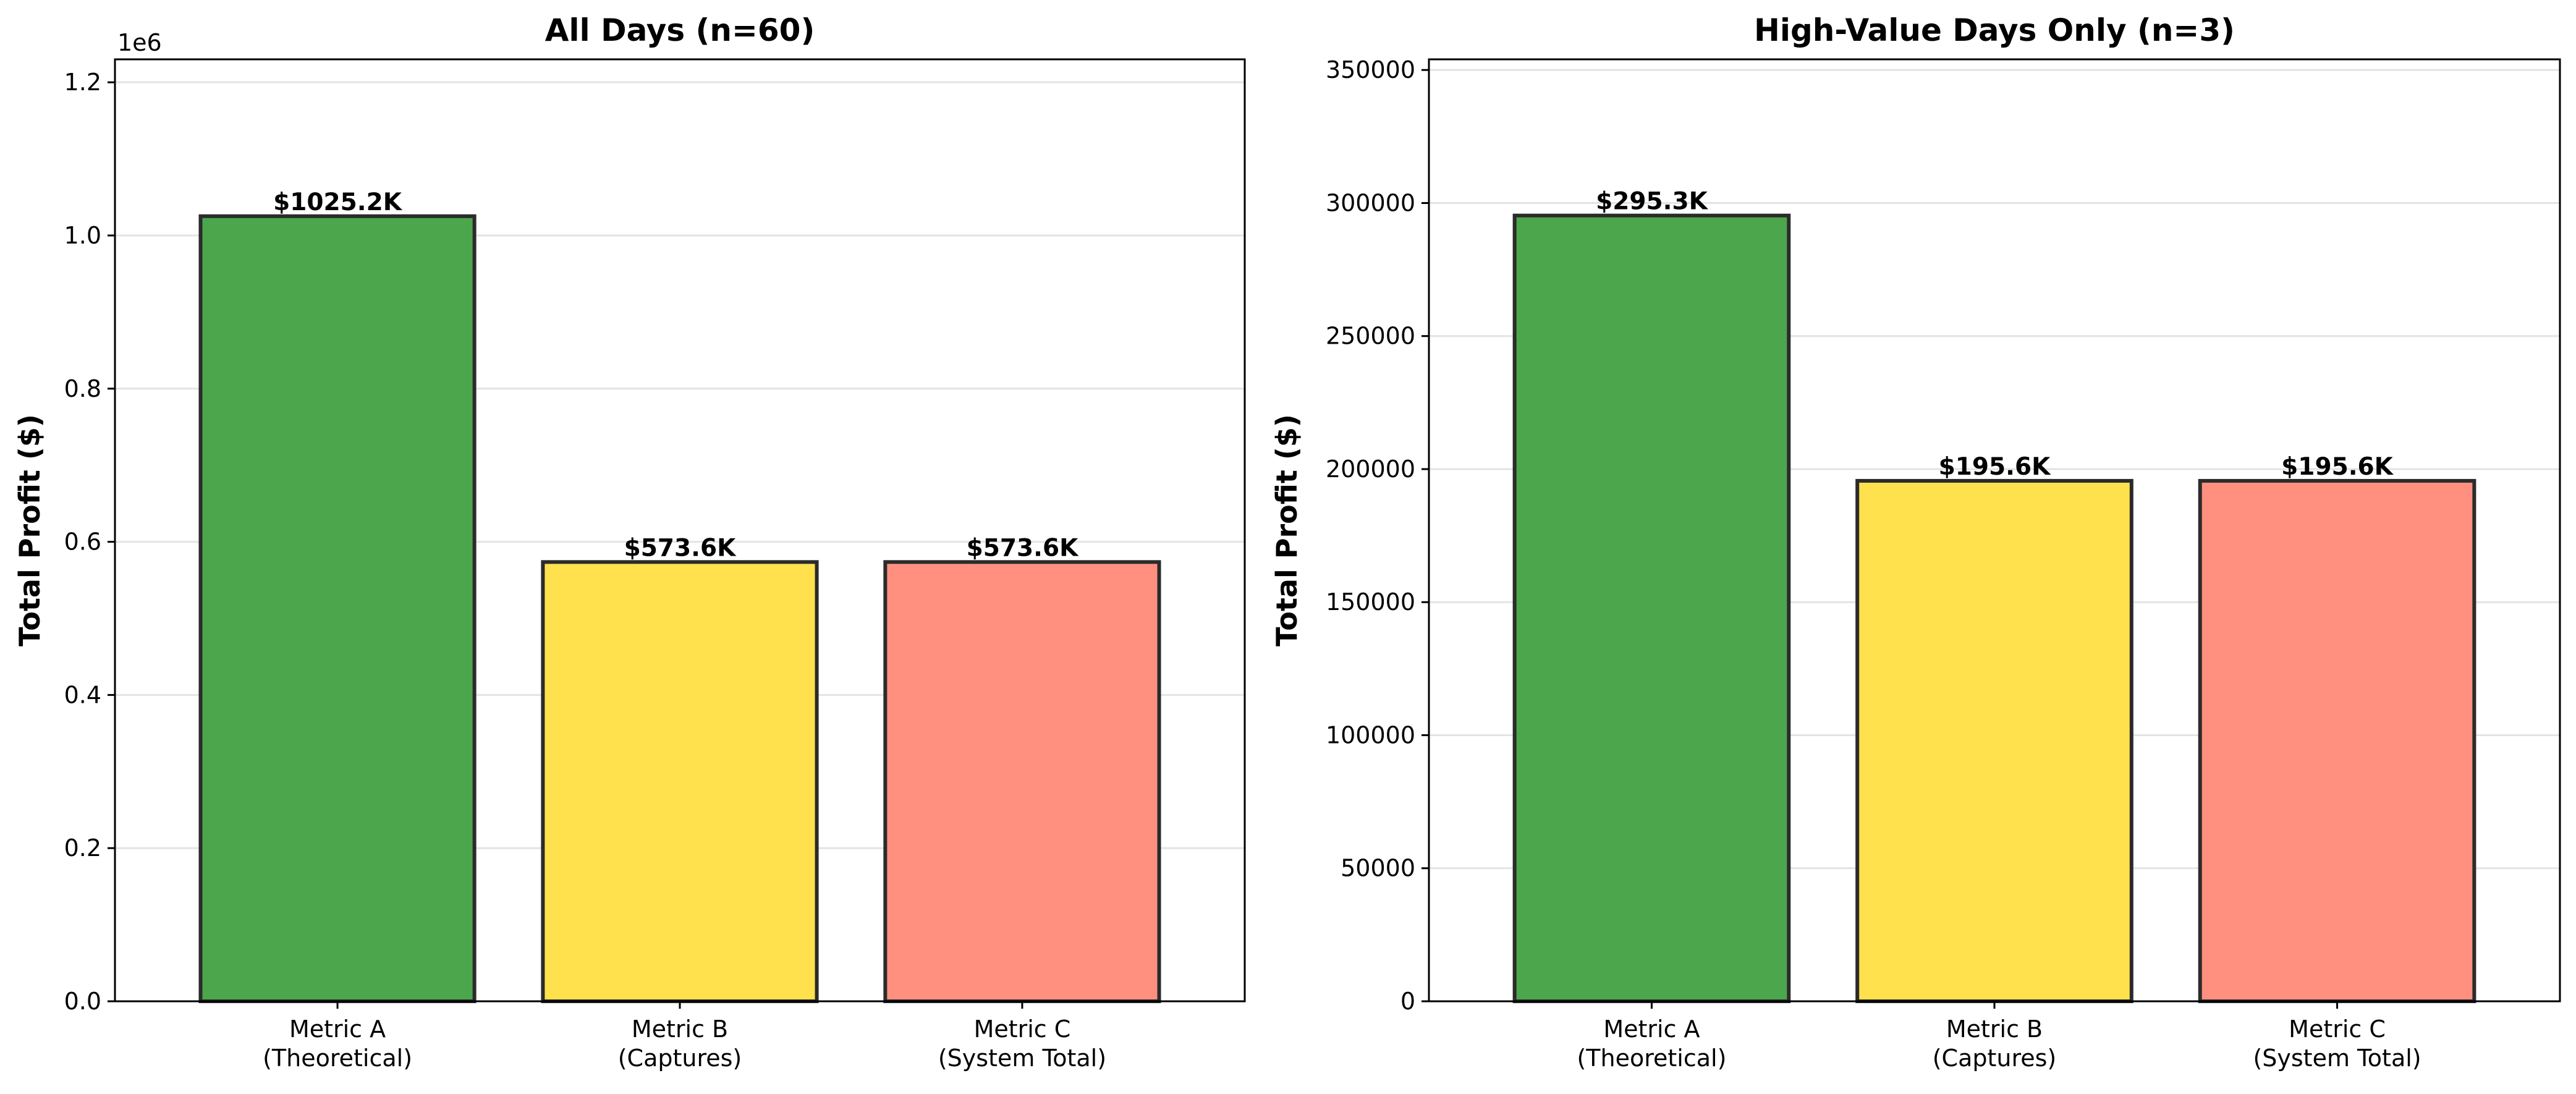 This screenshot has height=1094, width=2576. I want to click on y-tick-label: 0.0, so click(82, 1001).